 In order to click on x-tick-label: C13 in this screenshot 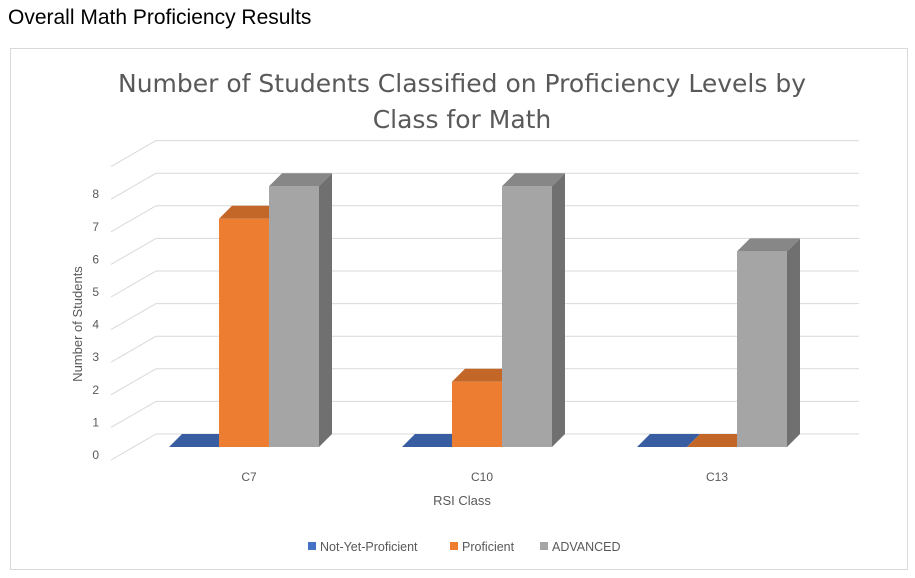, I will do `click(717, 477)`.